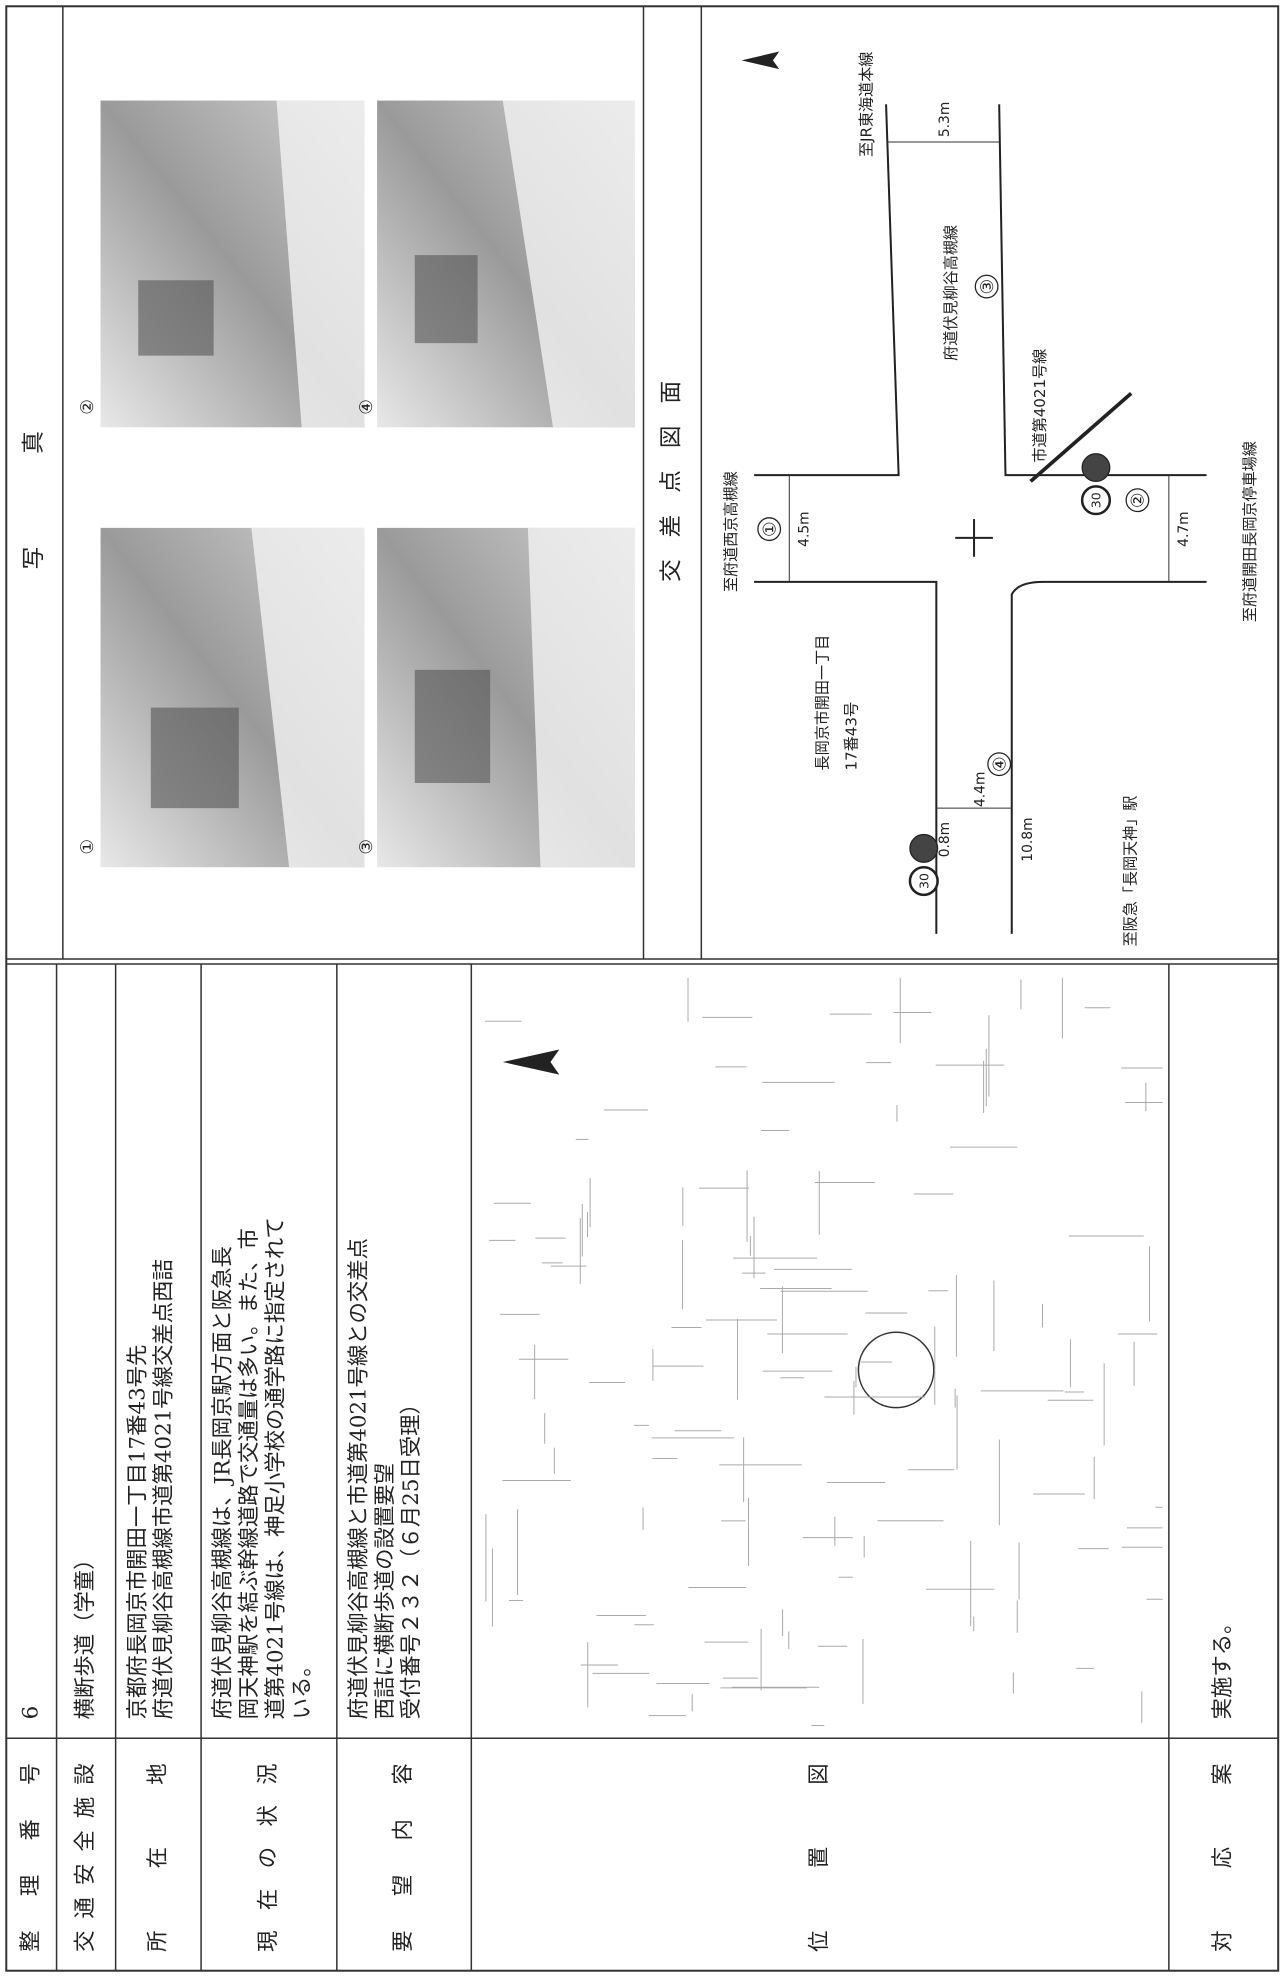 The height and width of the screenshot is (1977, 1287). What do you see at coordinates (1028, 839) in the screenshot?
I see `measurement: 10.8m` at bounding box center [1028, 839].